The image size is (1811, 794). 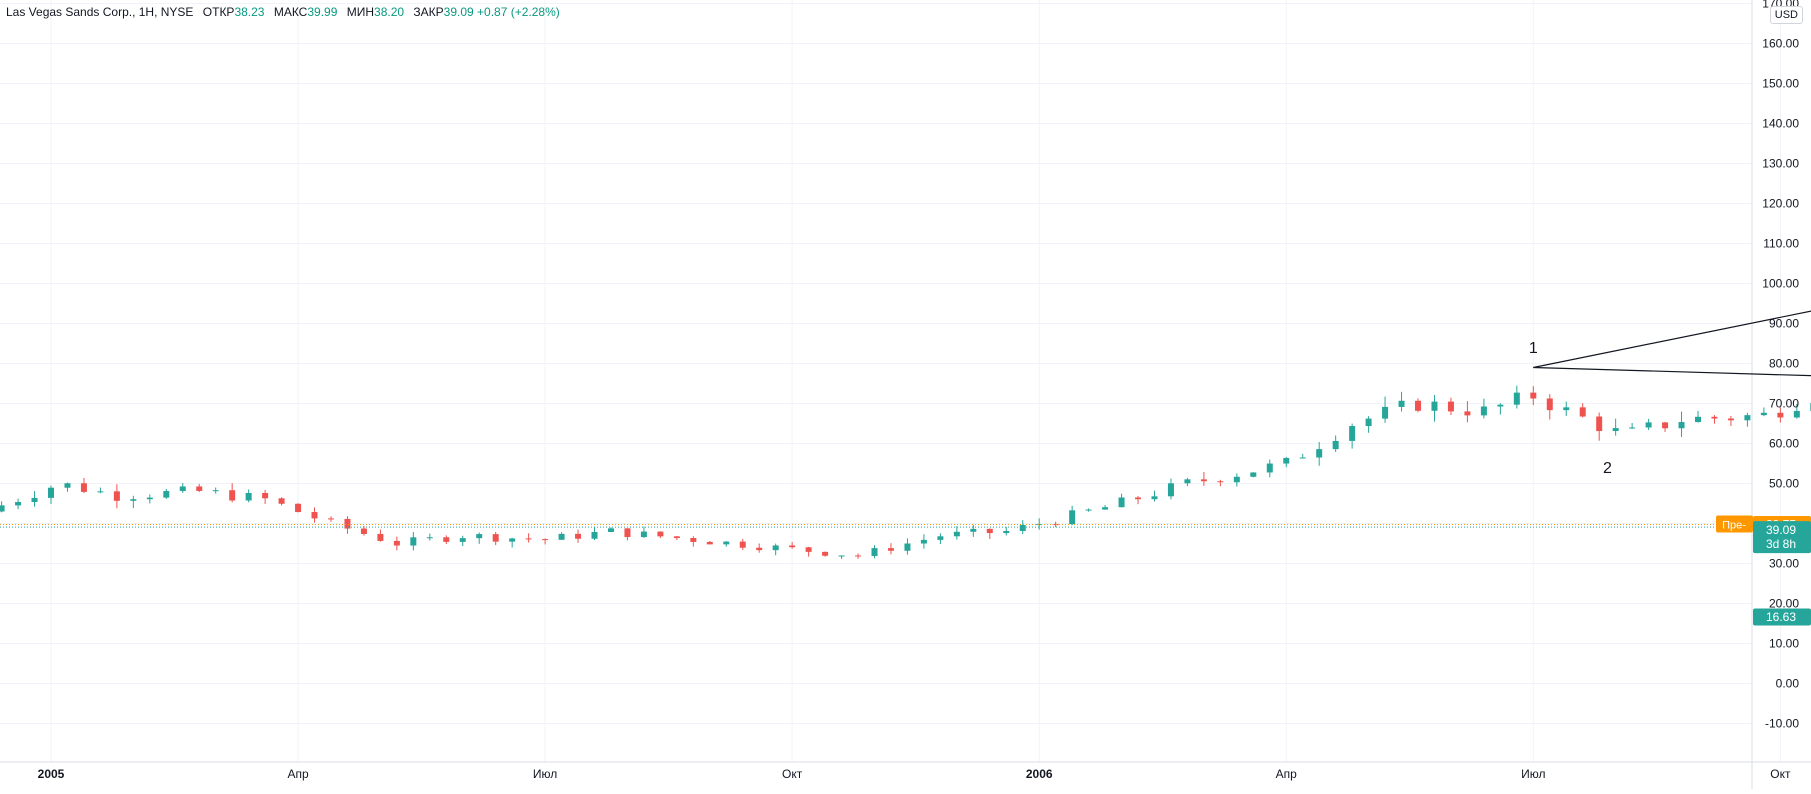 What do you see at coordinates (1780, 284) in the screenshot?
I see `y-tick-label: 100.00` at bounding box center [1780, 284].